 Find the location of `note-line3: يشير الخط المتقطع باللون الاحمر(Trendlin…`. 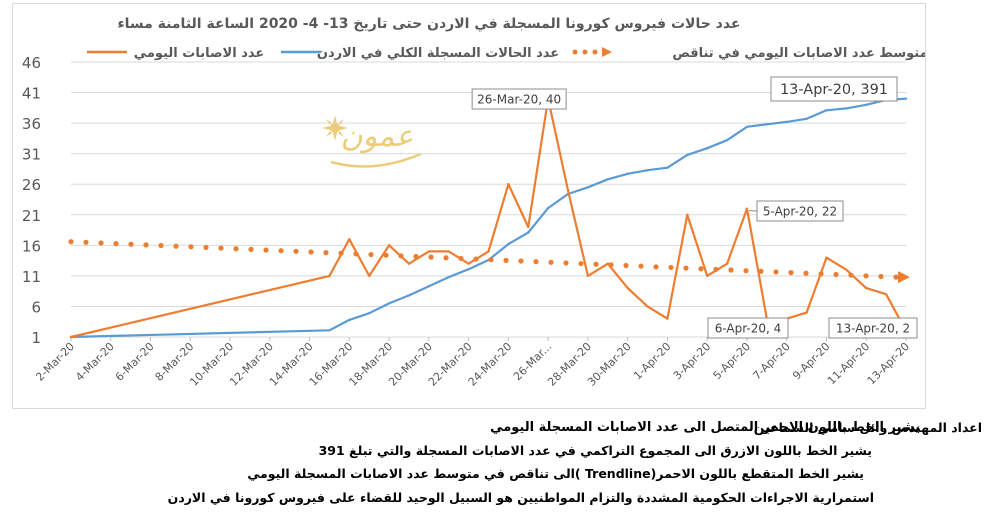

note-line3: يشير الخط المتقطع باللون الاحمر(Trendlin… is located at coordinates (555, 473).